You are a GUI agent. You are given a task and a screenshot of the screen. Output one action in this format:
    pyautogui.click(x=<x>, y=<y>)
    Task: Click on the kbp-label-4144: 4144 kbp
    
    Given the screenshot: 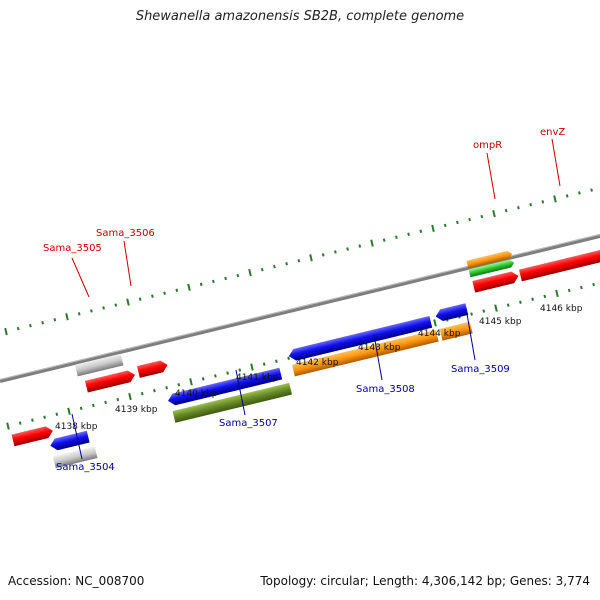 What is the action you would take?
    pyautogui.click(x=439, y=334)
    